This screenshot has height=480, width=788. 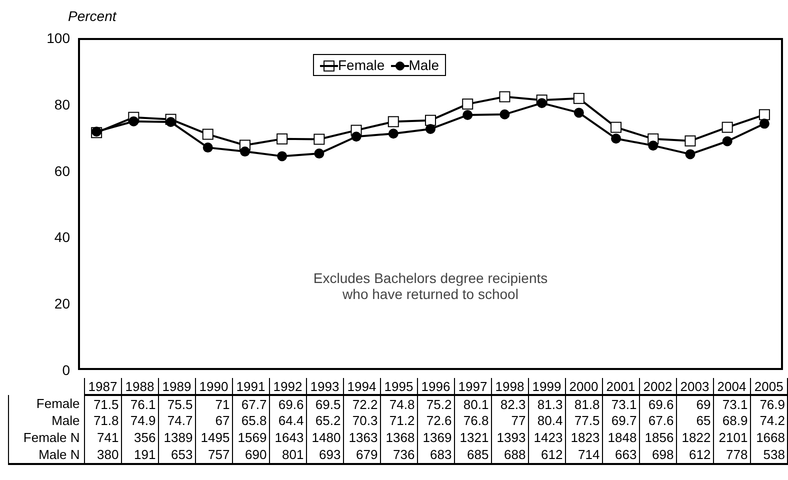 I want to click on legend-label: Male, so click(x=424, y=65).